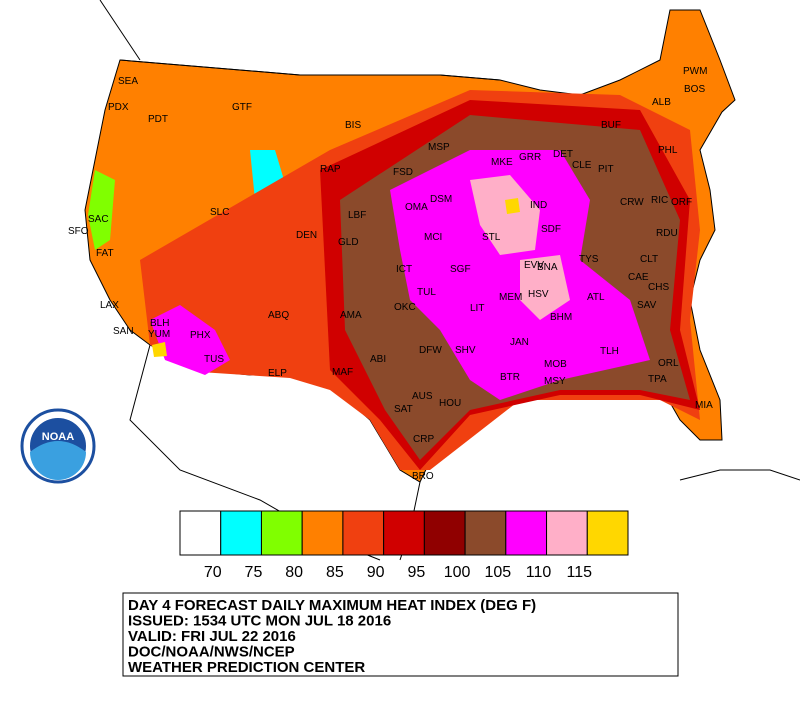 This screenshot has width=800, height=704. What do you see at coordinates (426, 292) in the screenshot?
I see `city-label: TUL` at bounding box center [426, 292].